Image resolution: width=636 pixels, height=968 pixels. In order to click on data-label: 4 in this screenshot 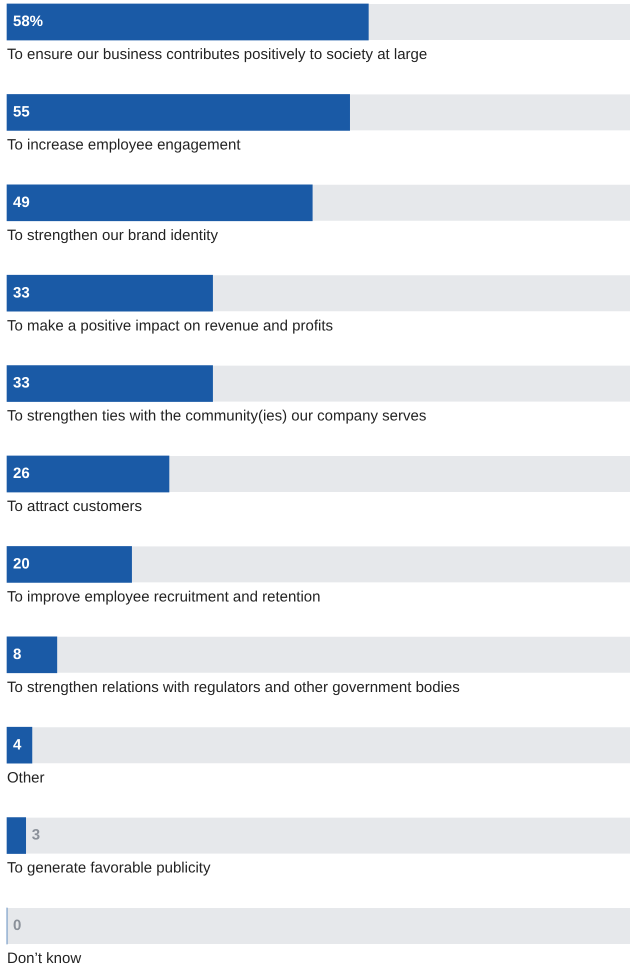, I will do `click(17, 745)`.